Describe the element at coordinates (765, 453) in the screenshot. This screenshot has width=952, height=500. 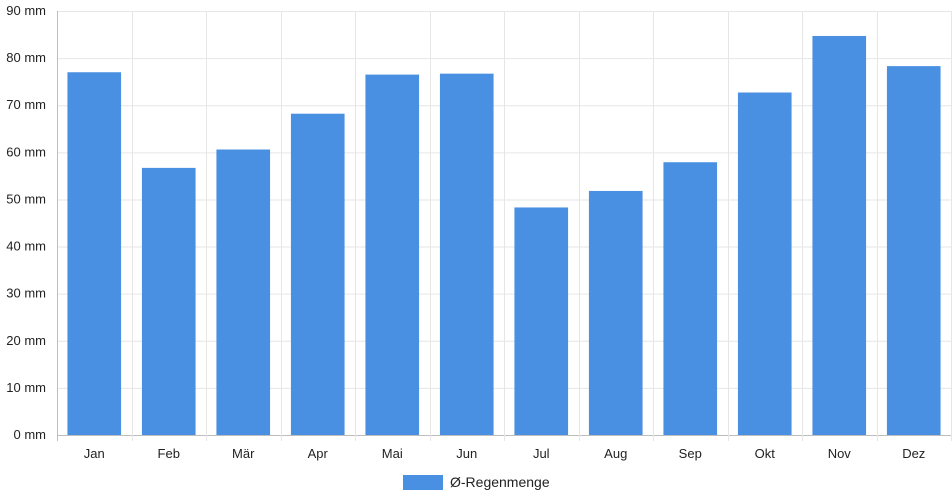
I see `x-tick-label: Okt` at that location.